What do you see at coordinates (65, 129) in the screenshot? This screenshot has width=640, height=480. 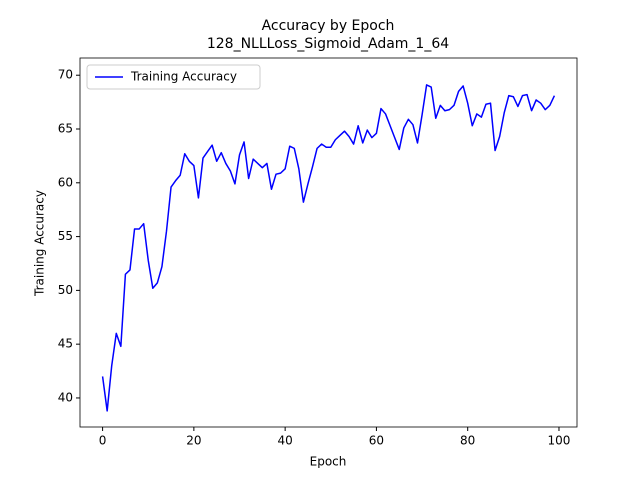 I see `y-tick-label: 65` at bounding box center [65, 129].